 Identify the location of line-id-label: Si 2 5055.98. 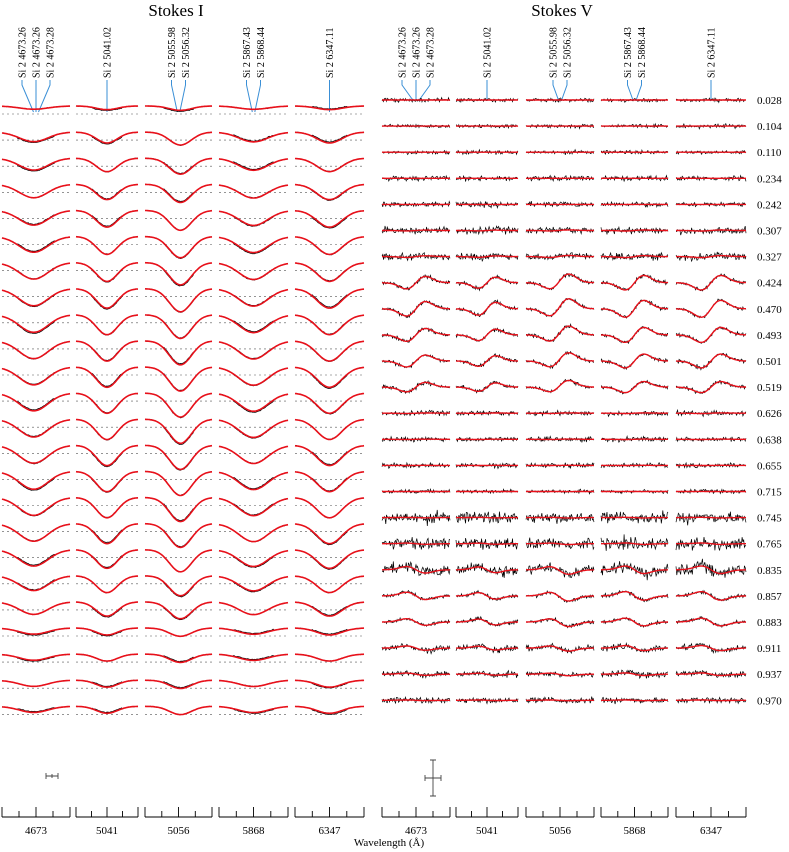
(172, 52).